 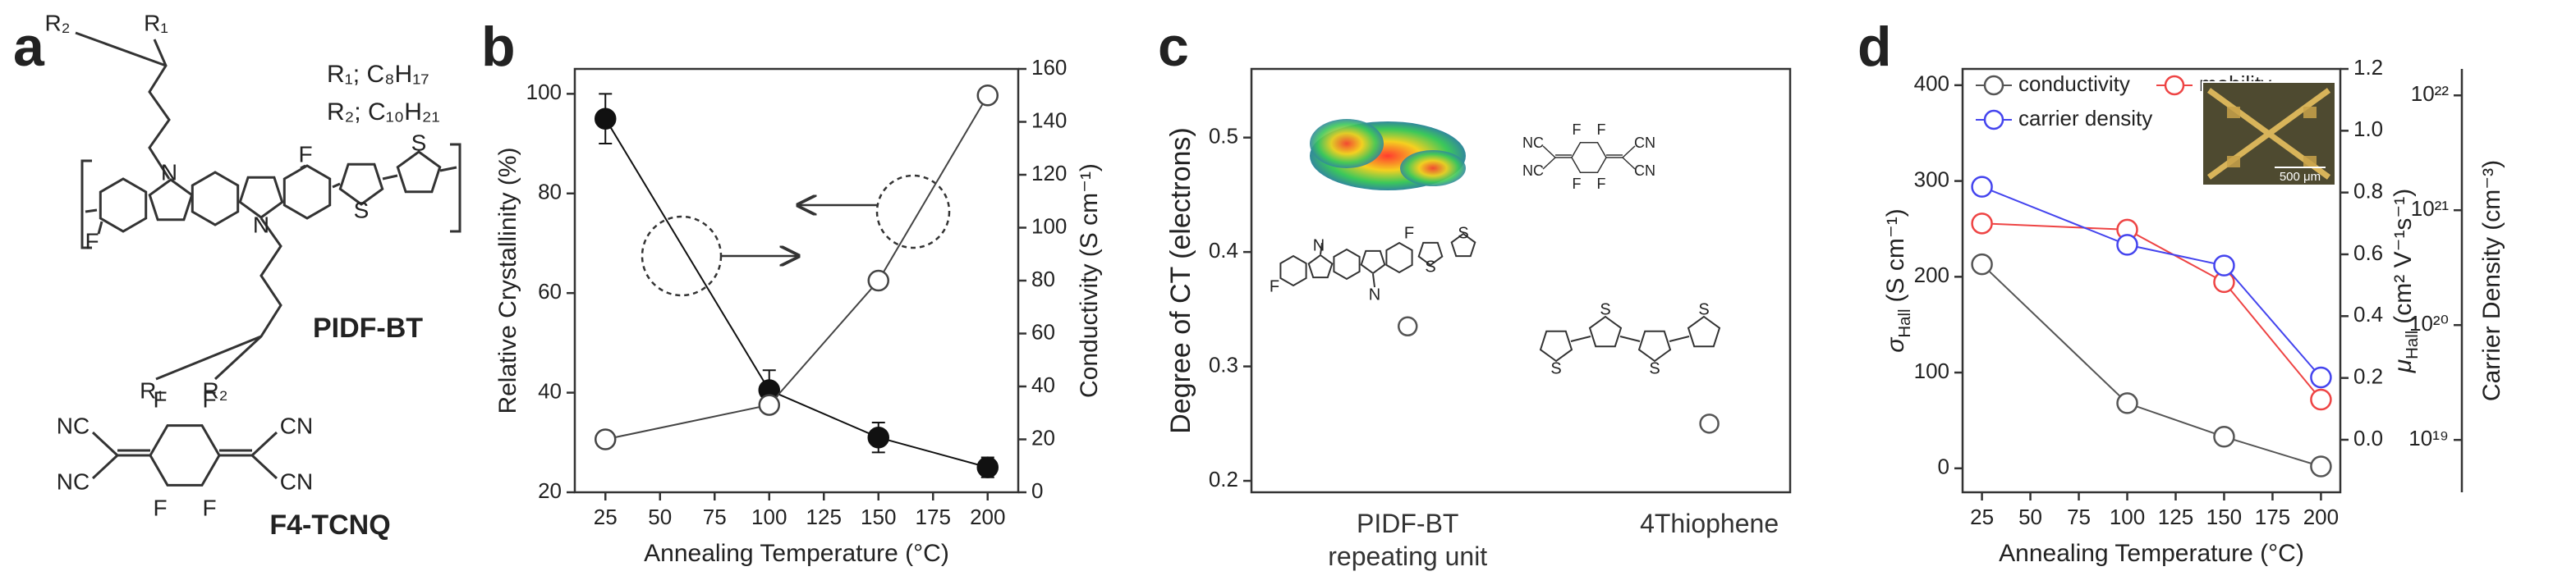 What do you see at coordinates (1931, 83) in the screenshot?
I see `y-tick-label: 400` at bounding box center [1931, 83].